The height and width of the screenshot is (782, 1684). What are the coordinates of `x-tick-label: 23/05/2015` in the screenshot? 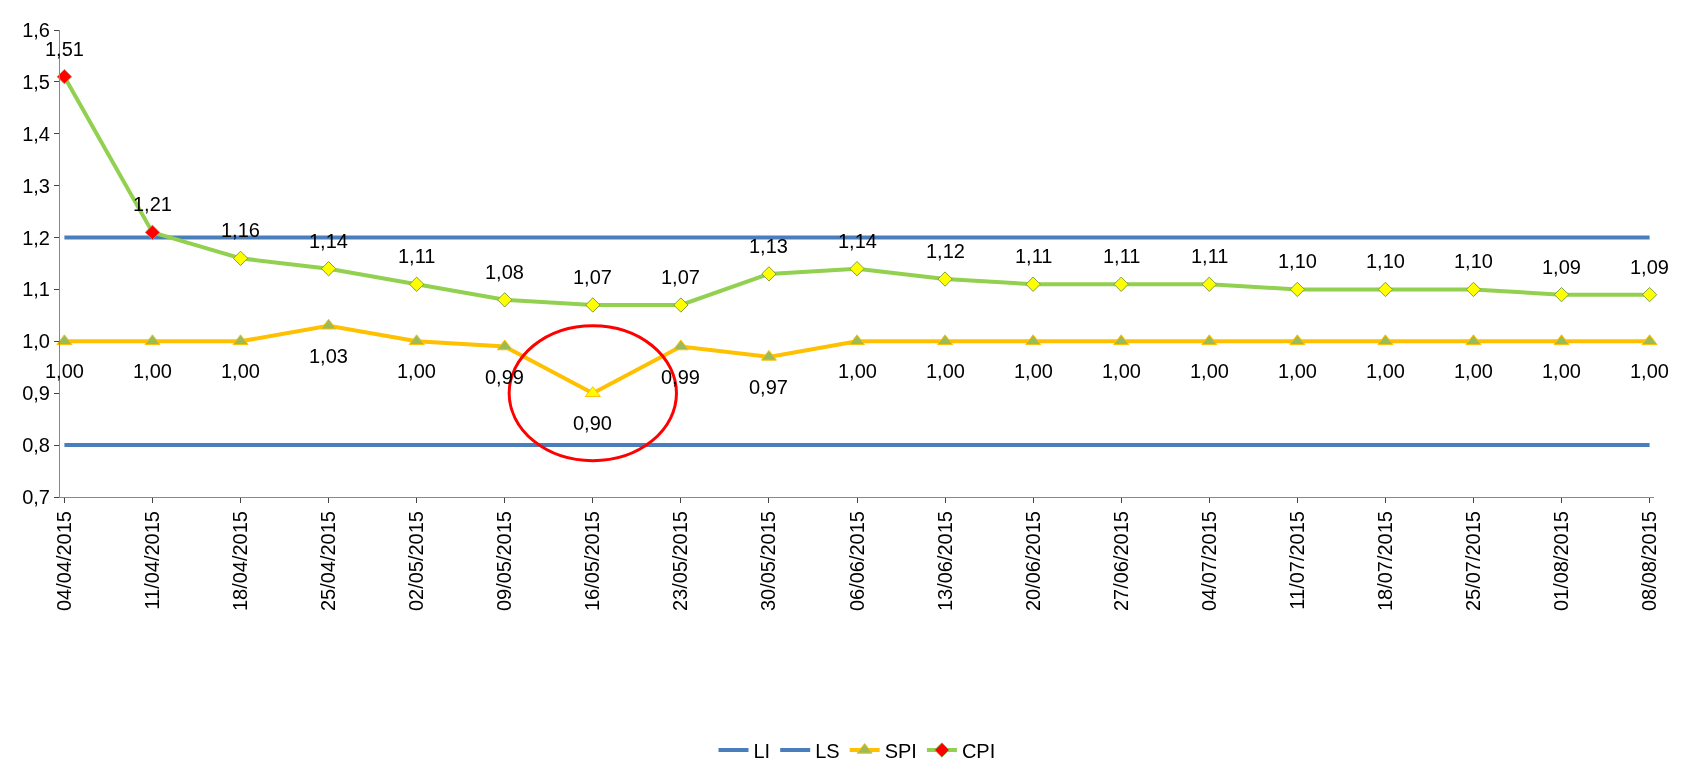 It's located at (680, 561).